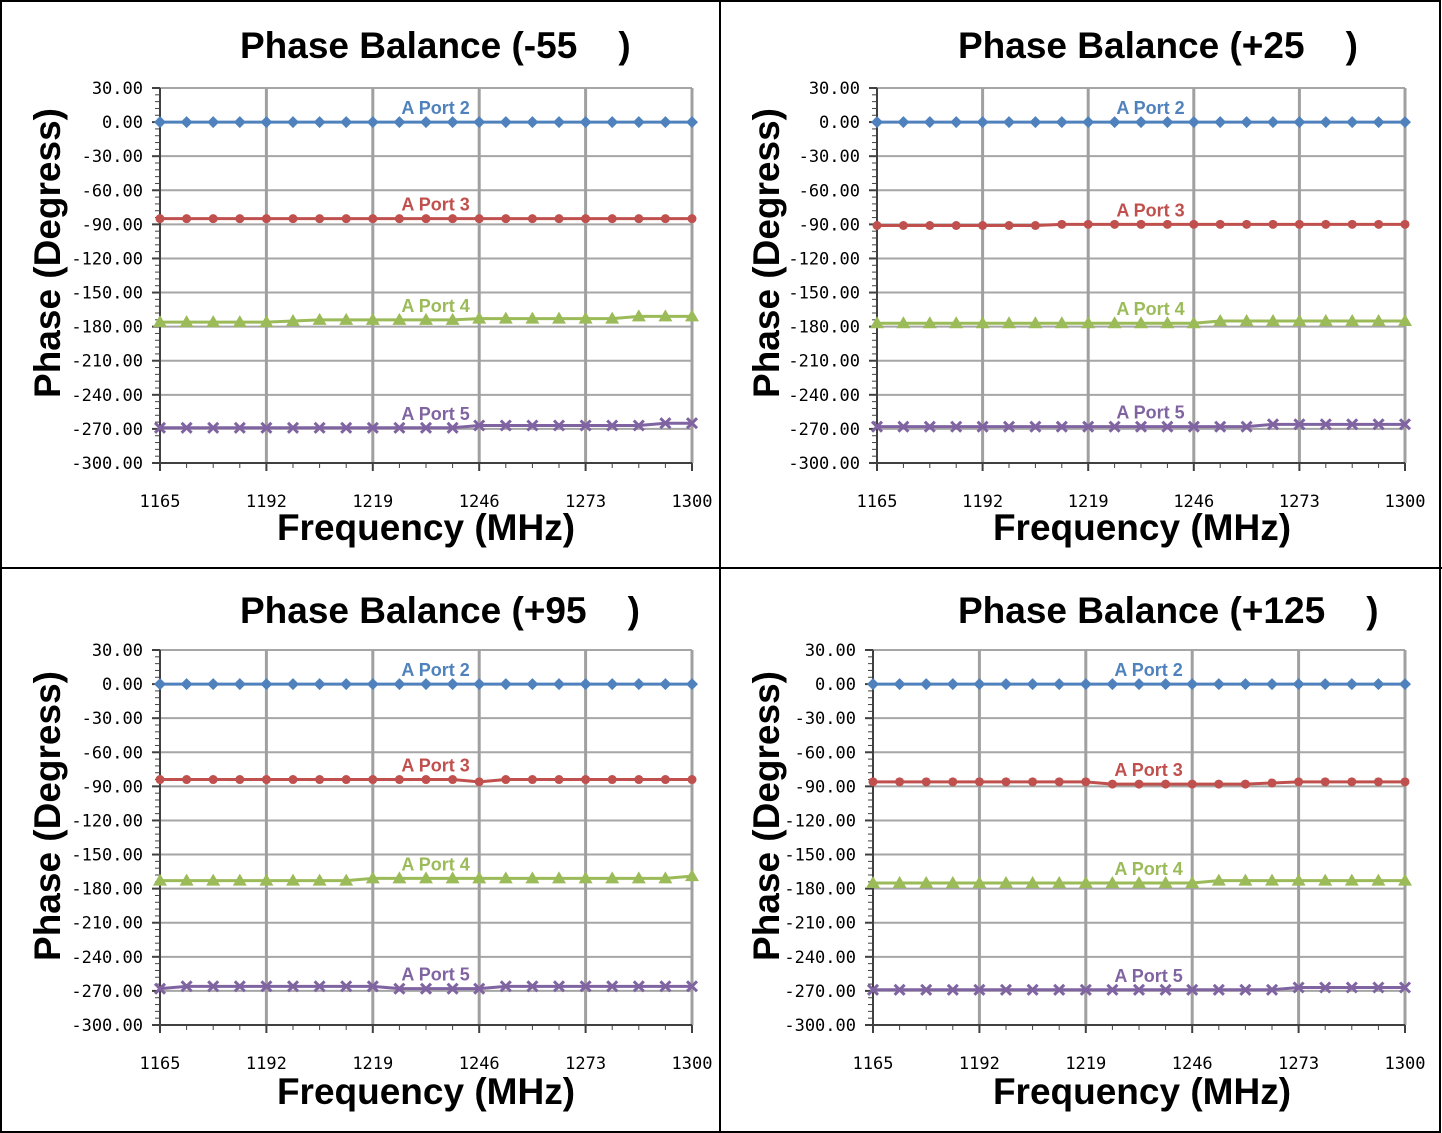  I want to click on y-tick-label: -240.00, so click(820, 958).